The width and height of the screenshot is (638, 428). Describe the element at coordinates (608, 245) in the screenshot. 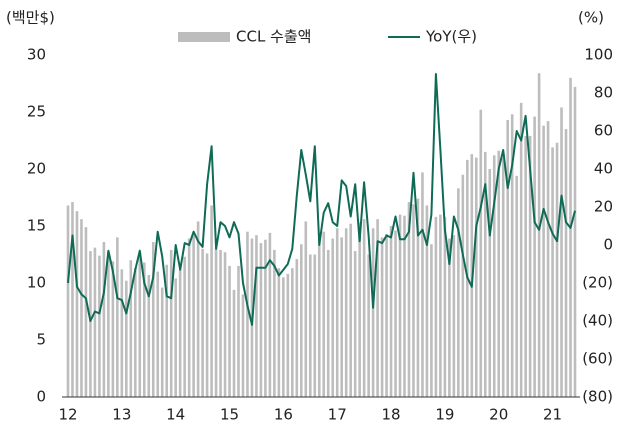

I see `y2-tick-label: 0` at that location.